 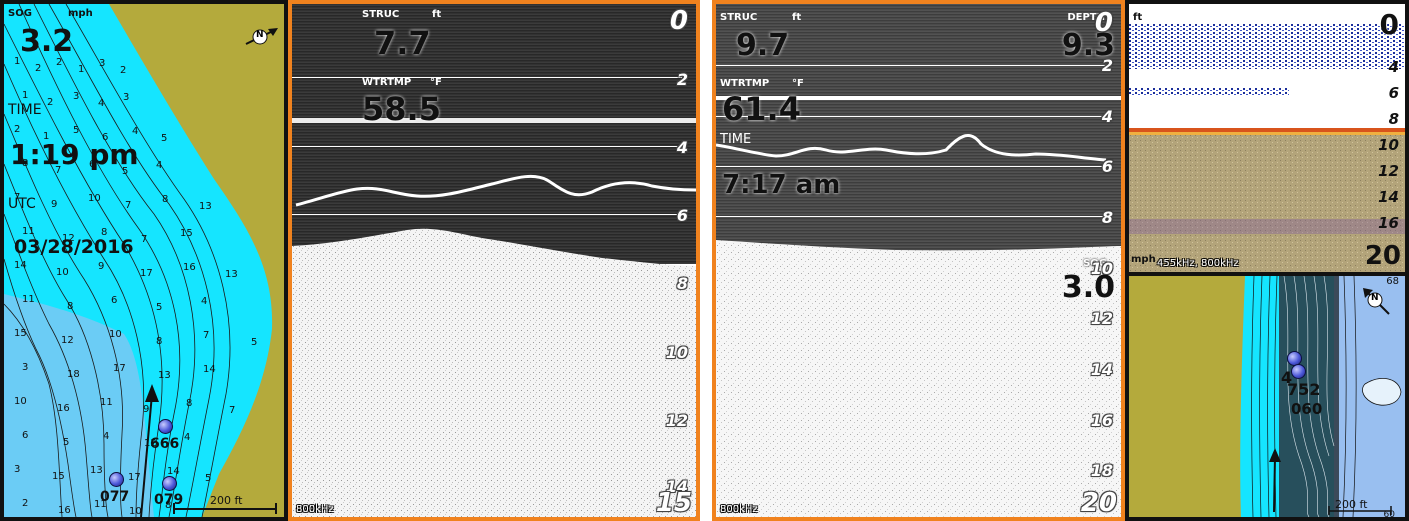 What do you see at coordinates (781, 185) in the screenshot?
I see `time-value: 7:17 am` at bounding box center [781, 185].